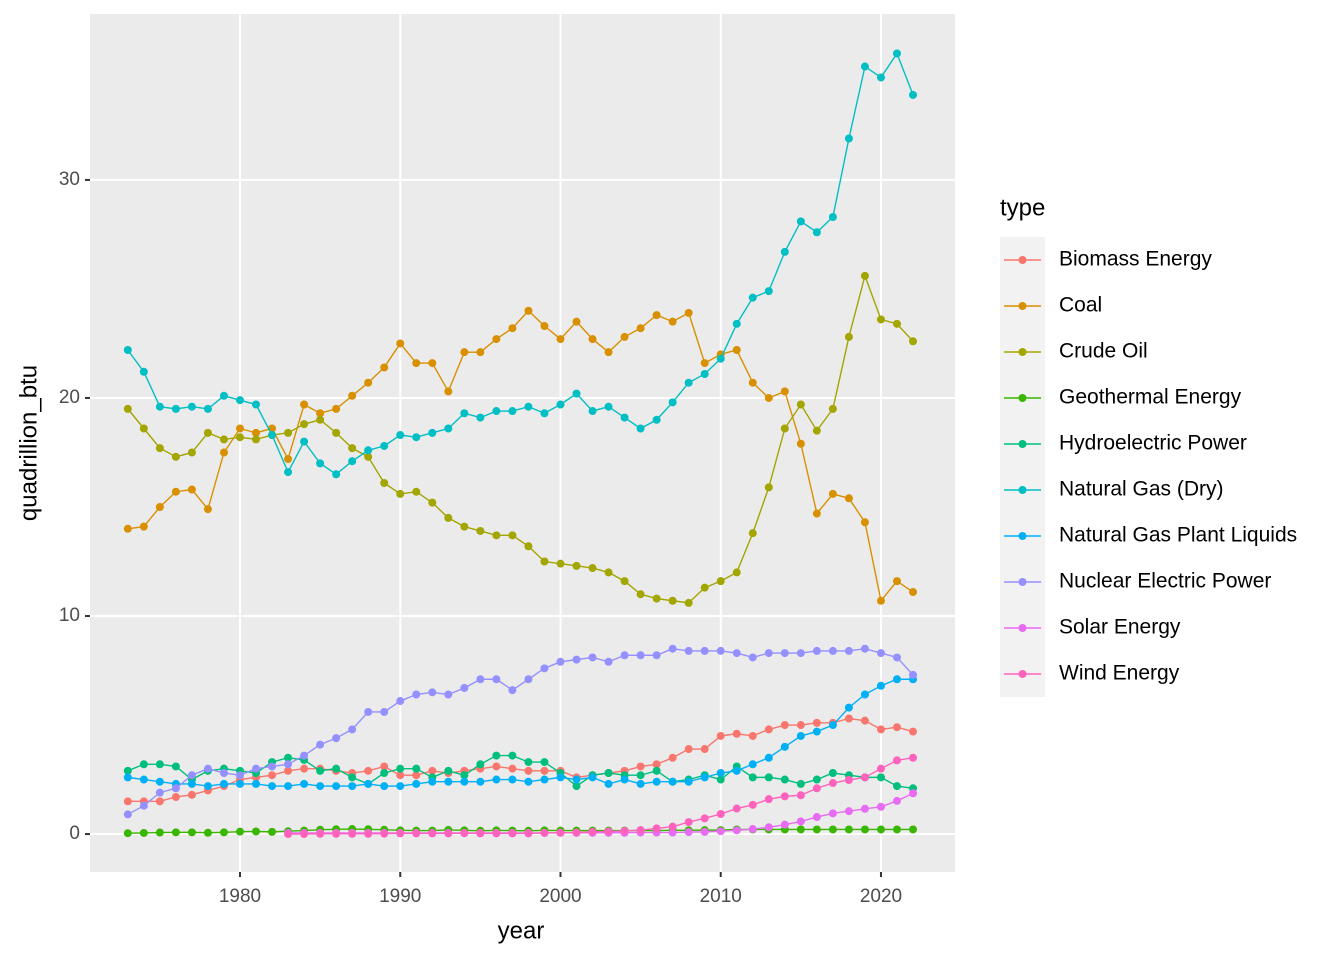  What do you see at coordinates (1178, 535) in the screenshot?
I see `legend-label: Natural Gas Plant Liquids` at bounding box center [1178, 535].